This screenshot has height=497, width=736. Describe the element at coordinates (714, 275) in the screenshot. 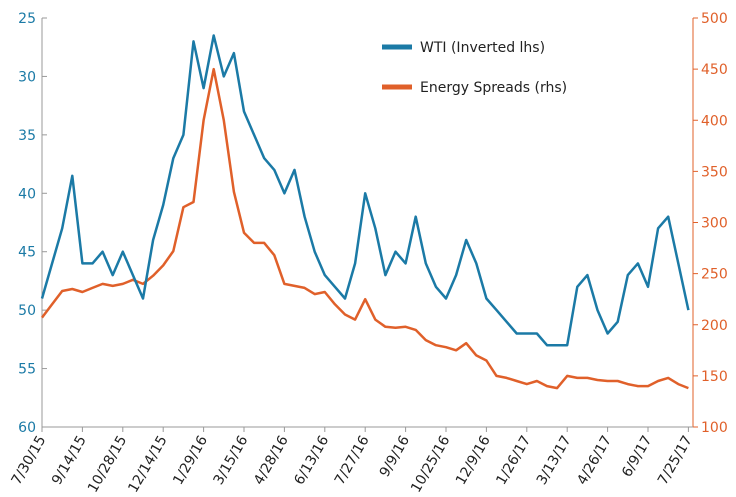

I see `y2-tick-label: 250` at that location.